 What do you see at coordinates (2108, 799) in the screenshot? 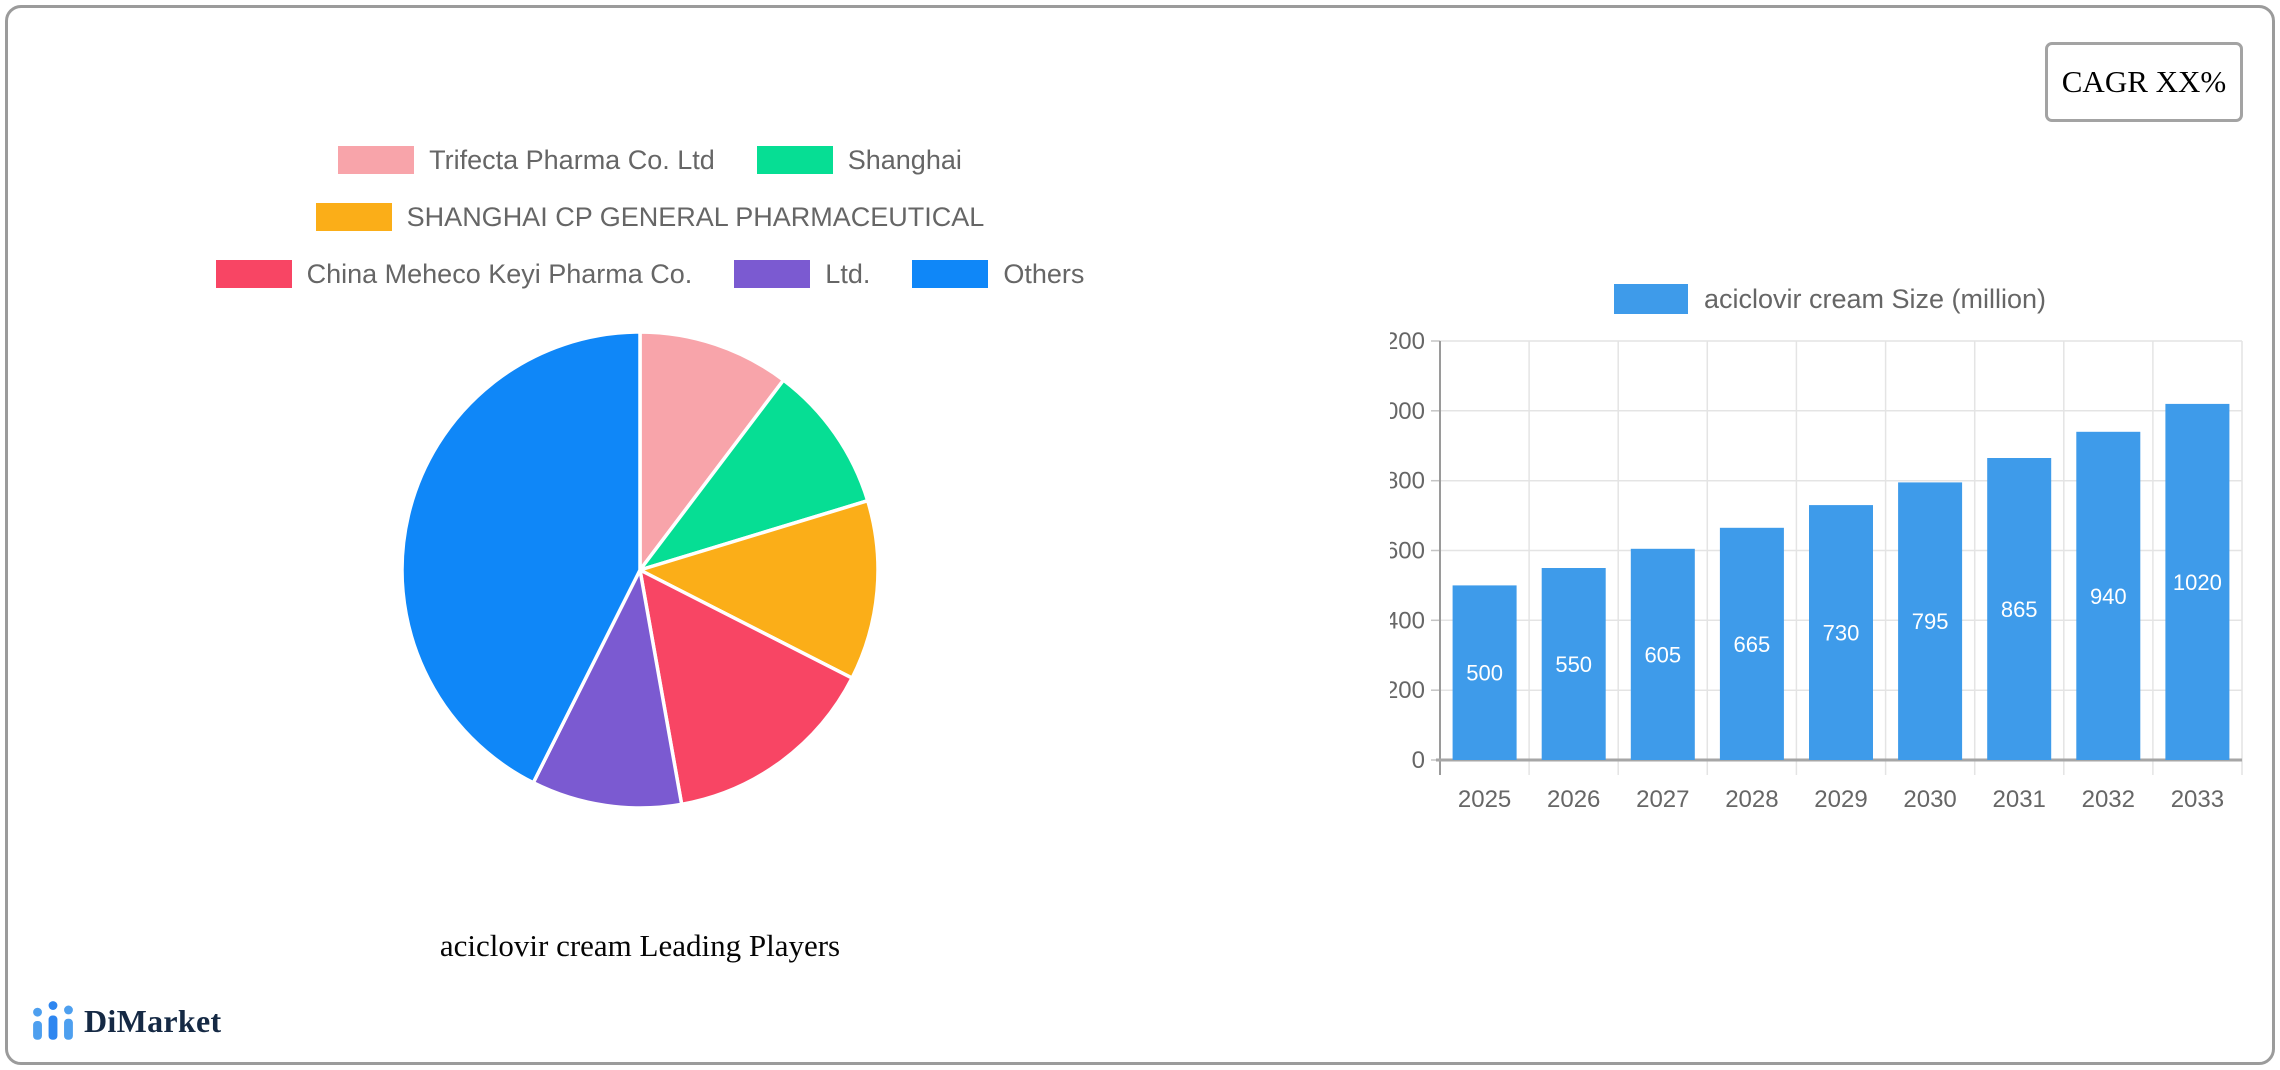
I see `x-axis-tick-label: 2032` at bounding box center [2108, 799].